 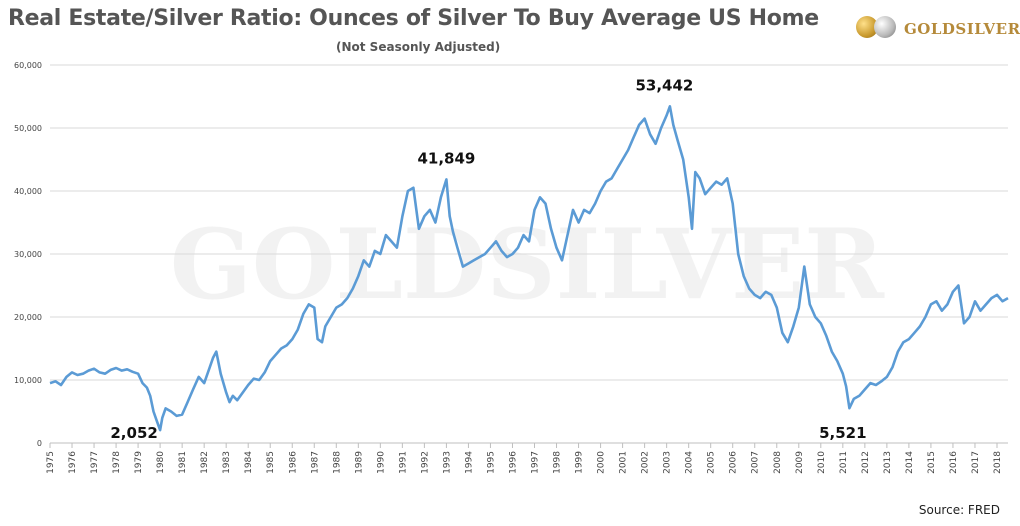 What do you see at coordinates (249, 462) in the screenshot?
I see `x-tick-label: 1984` at bounding box center [249, 462].